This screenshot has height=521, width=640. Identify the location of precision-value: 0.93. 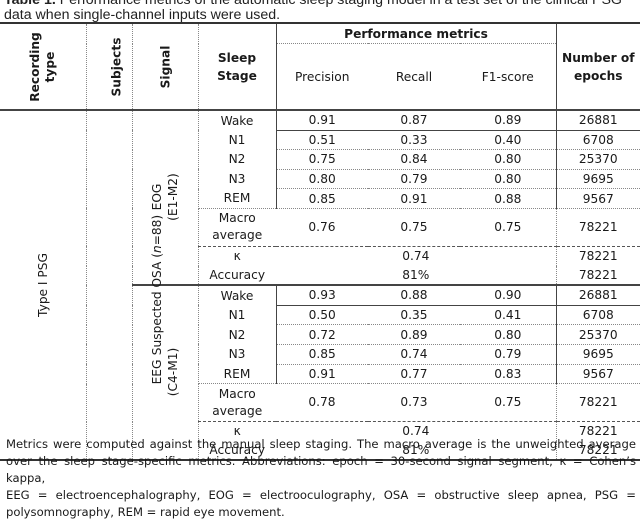
(322, 295).